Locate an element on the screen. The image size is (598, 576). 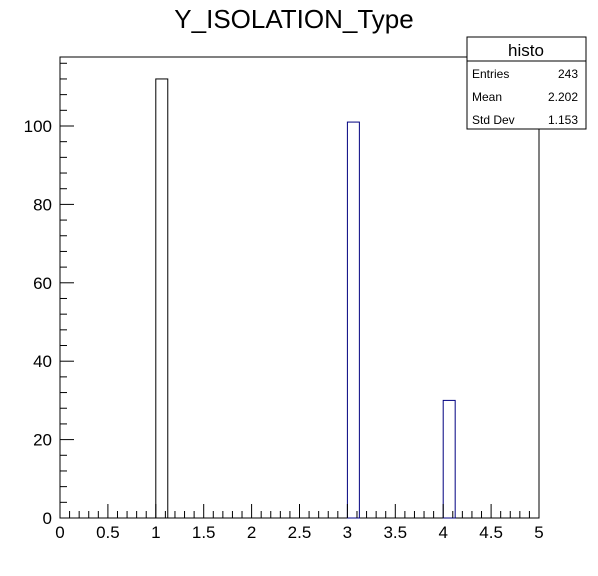
stats-mean-label: Mean is located at coordinates (487, 97).